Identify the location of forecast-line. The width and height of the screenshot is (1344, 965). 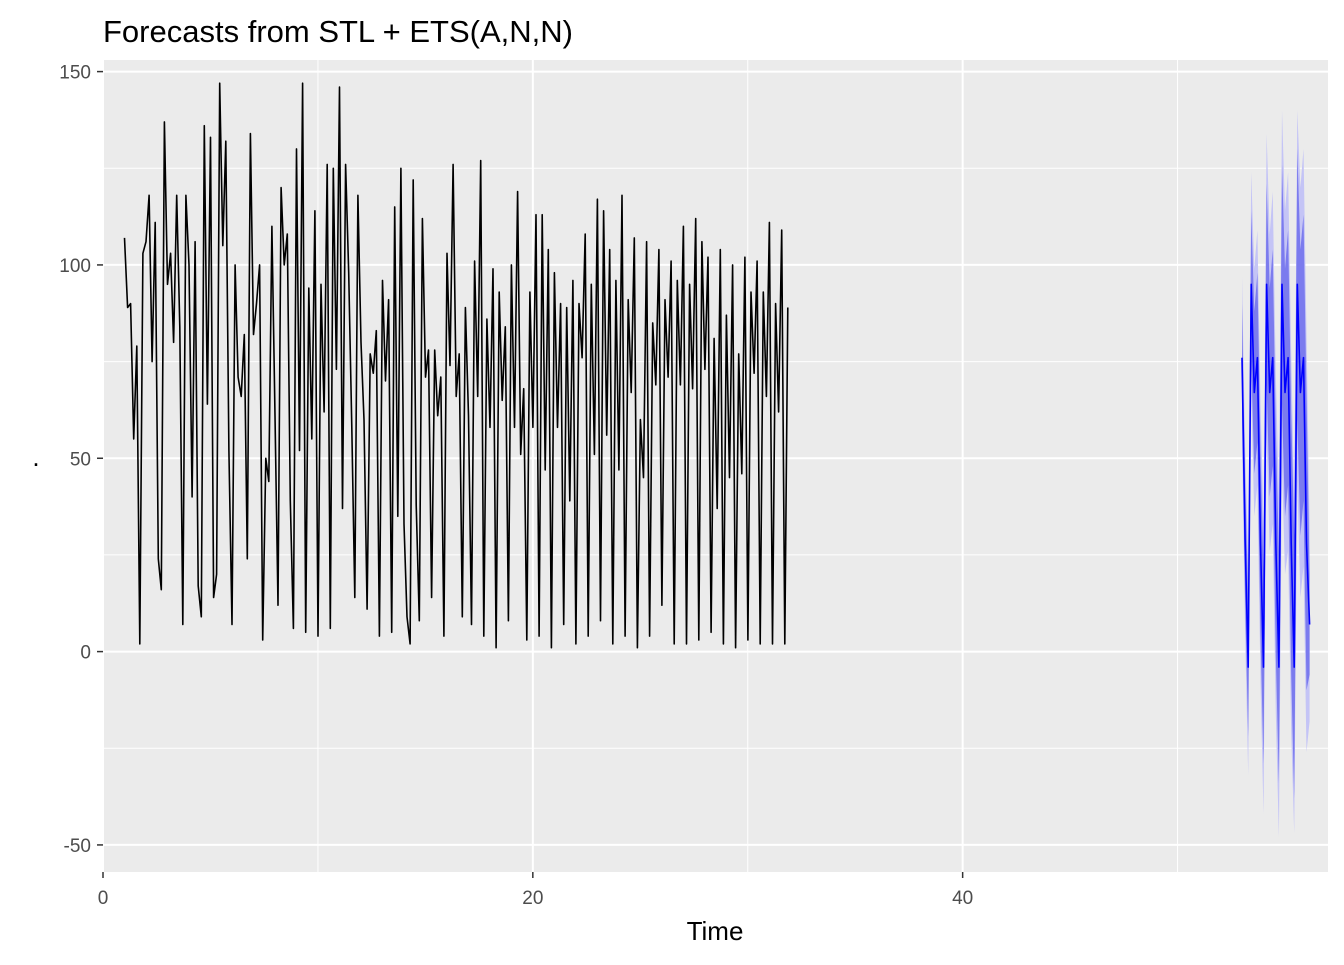
(1276, 475).